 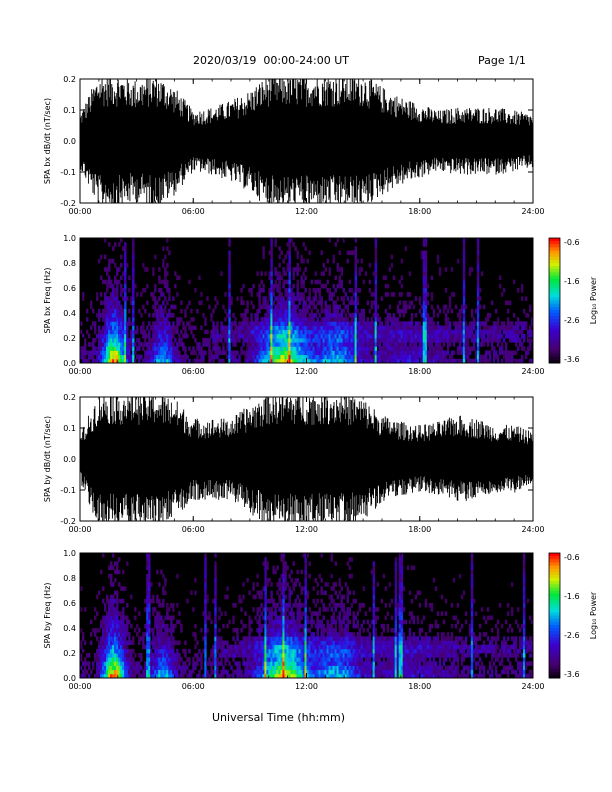 What do you see at coordinates (47, 459) in the screenshot?
I see `y-axis-label: SPA by dB/dt (nT/sec)` at bounding box center [47, 459].